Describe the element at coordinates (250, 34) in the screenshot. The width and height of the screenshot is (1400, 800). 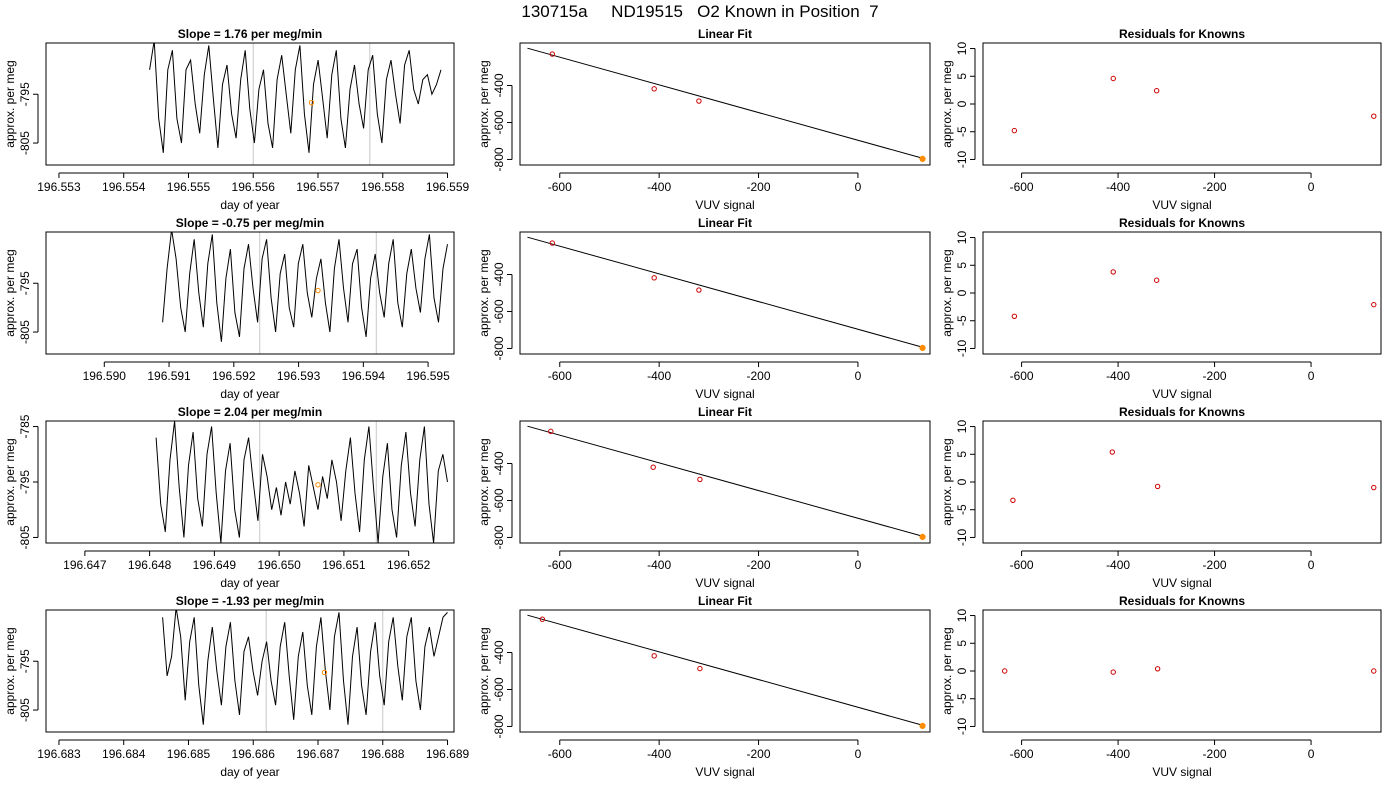
I see `chart-title: Slope = 1.76 per meg/min` at that location.